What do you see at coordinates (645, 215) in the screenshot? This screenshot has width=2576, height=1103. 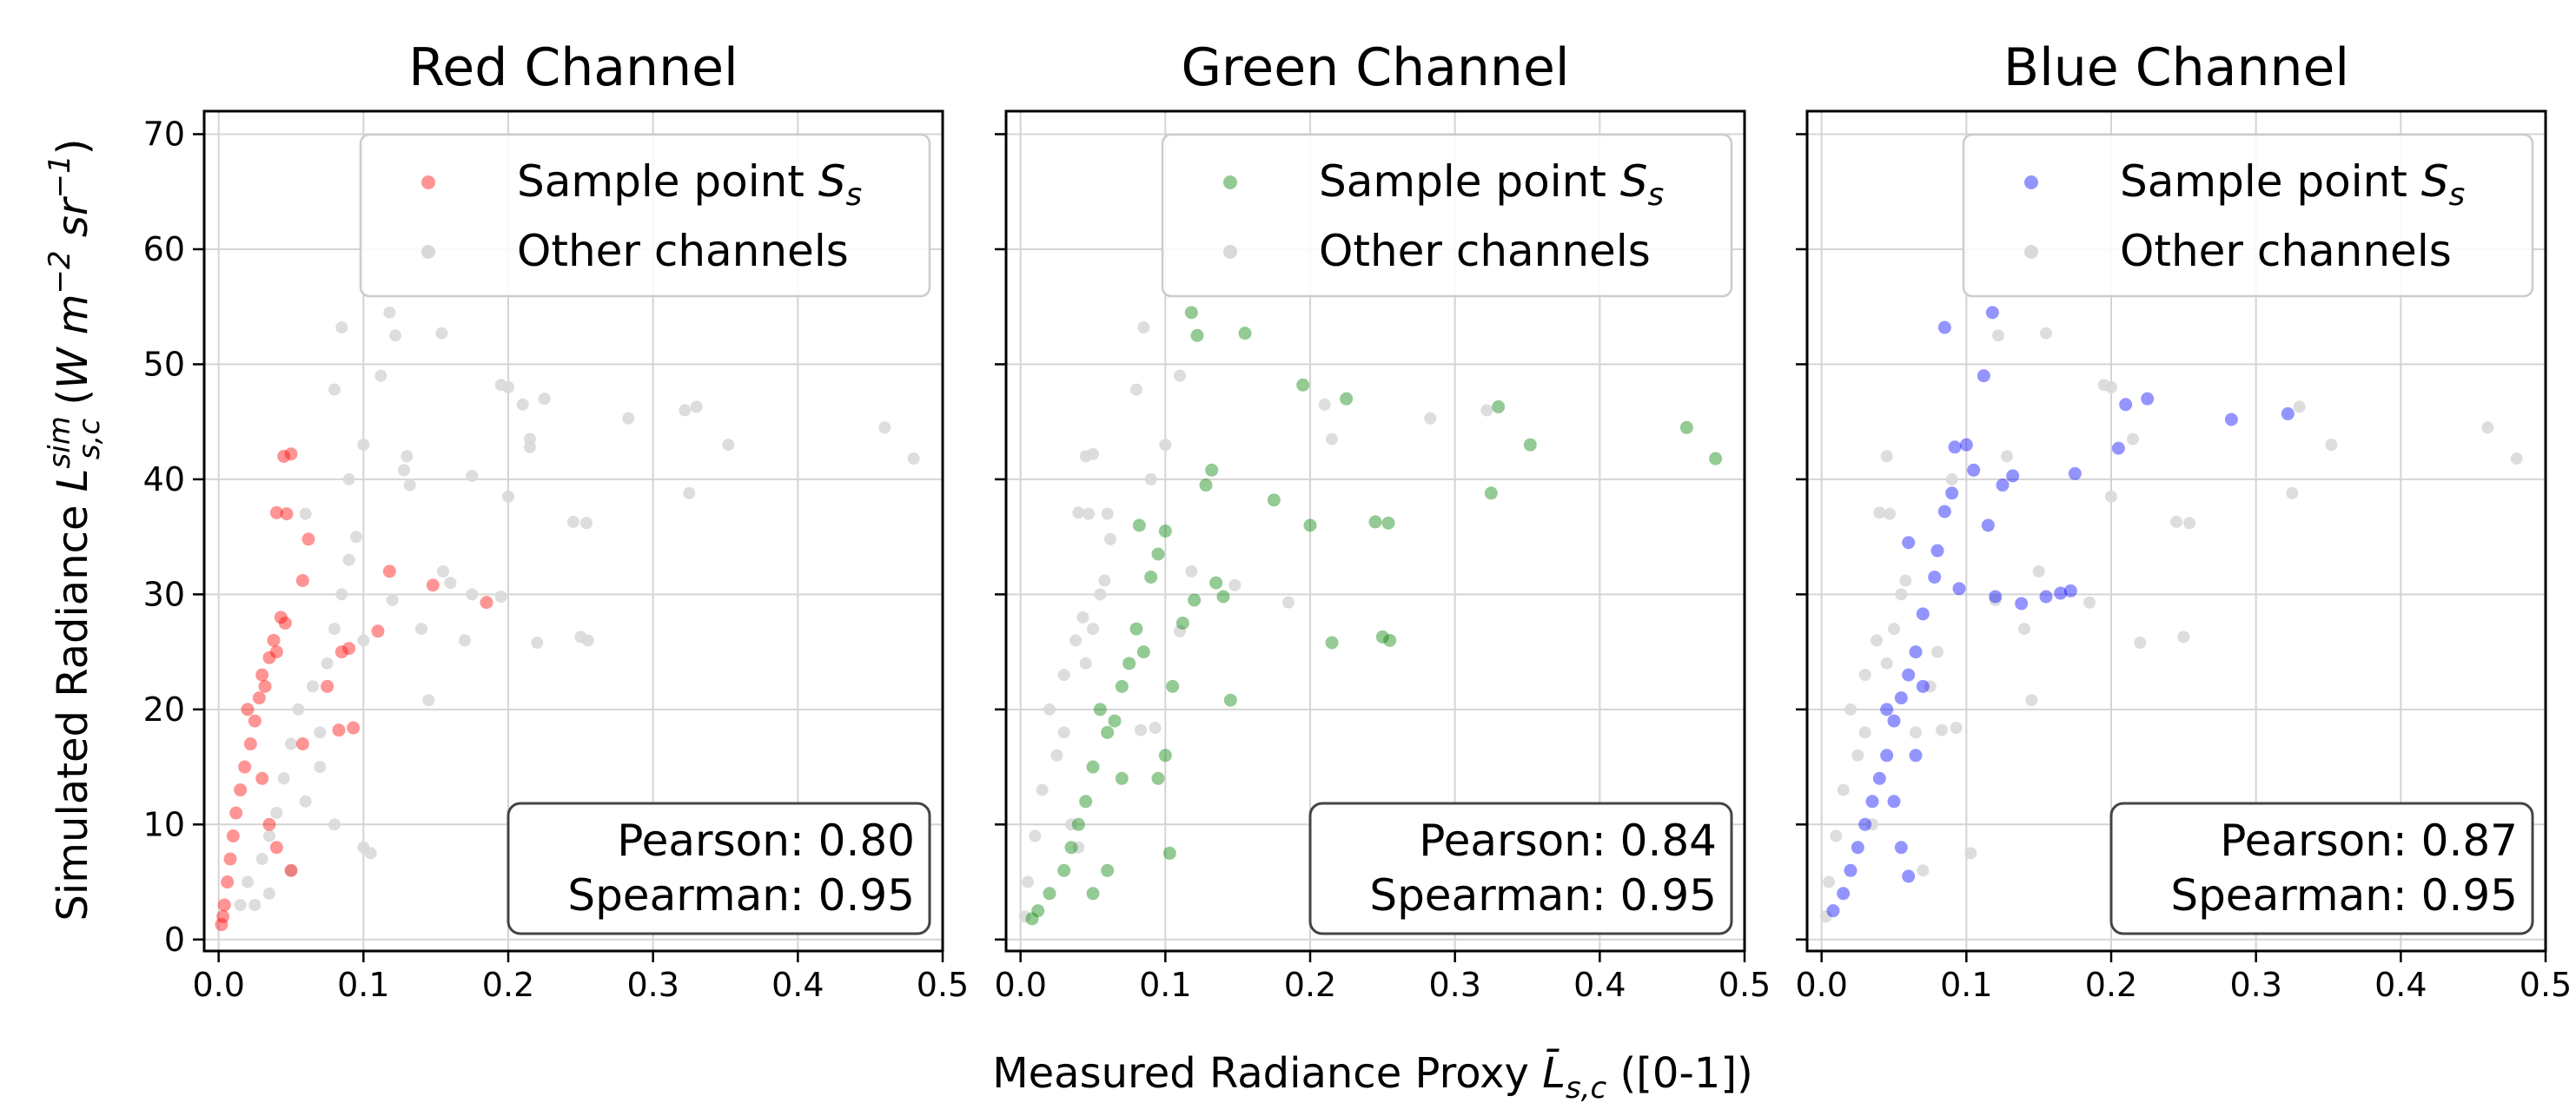 I see `legend: Sample point Ss Other channels` at bounding box center [645, 215].